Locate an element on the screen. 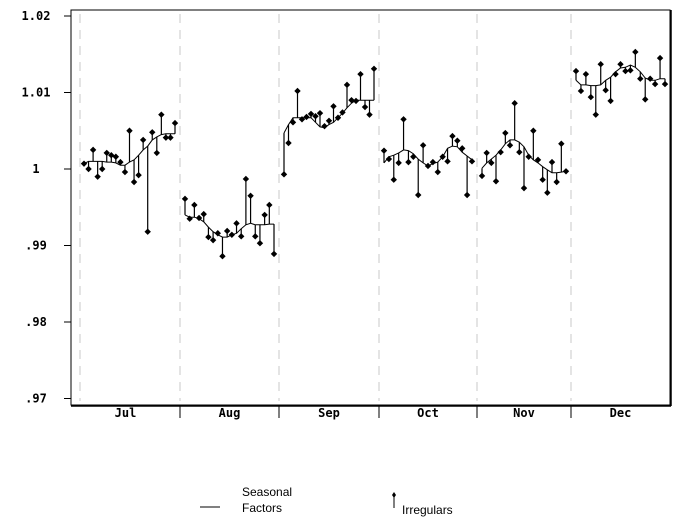 The image size is (681, 532). x-tick-label: Jul is located at coordinates (126, 413).